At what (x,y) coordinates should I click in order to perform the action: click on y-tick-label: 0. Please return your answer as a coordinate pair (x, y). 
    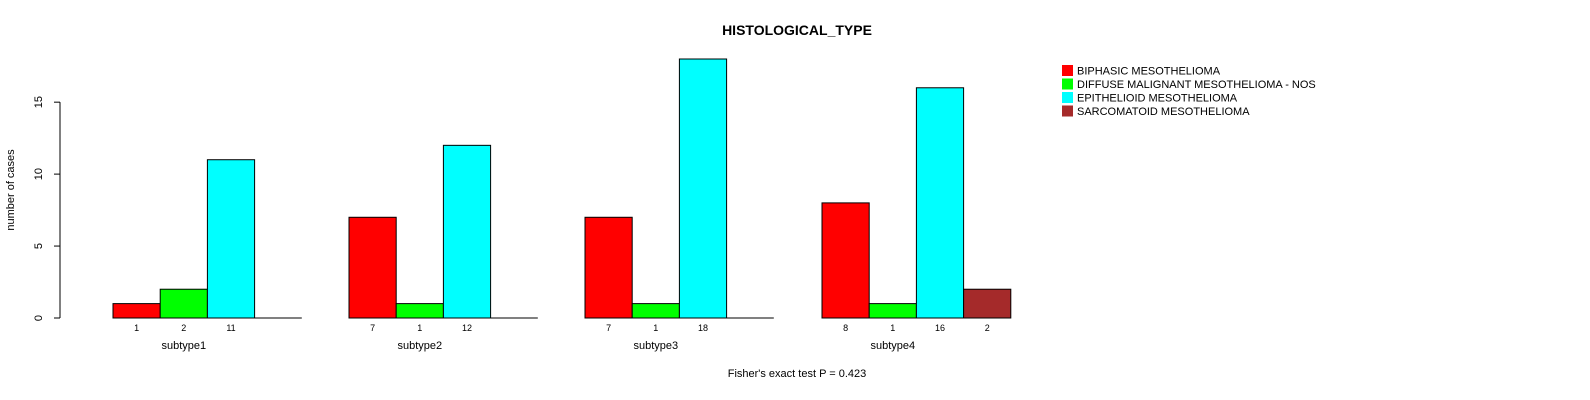
    Looking at the image, I should click on (39, 318).